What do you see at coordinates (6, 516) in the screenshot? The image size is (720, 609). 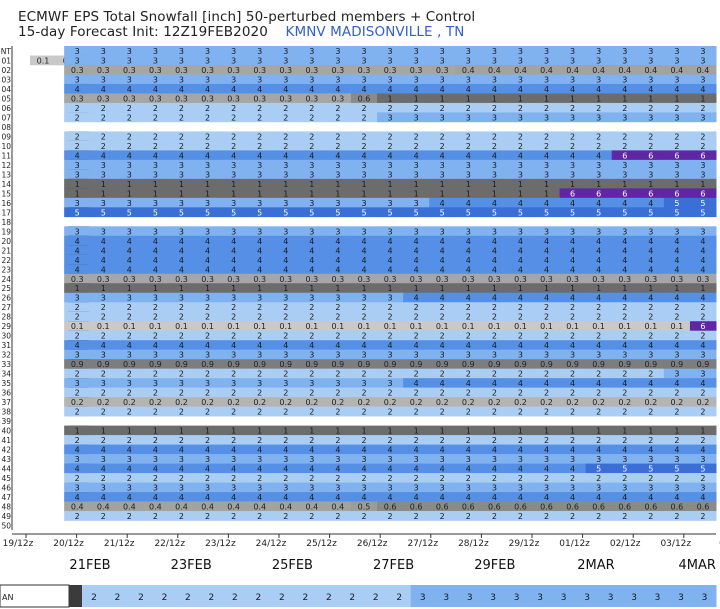 I see `row-label: 49` at bounding box center [6, 516].